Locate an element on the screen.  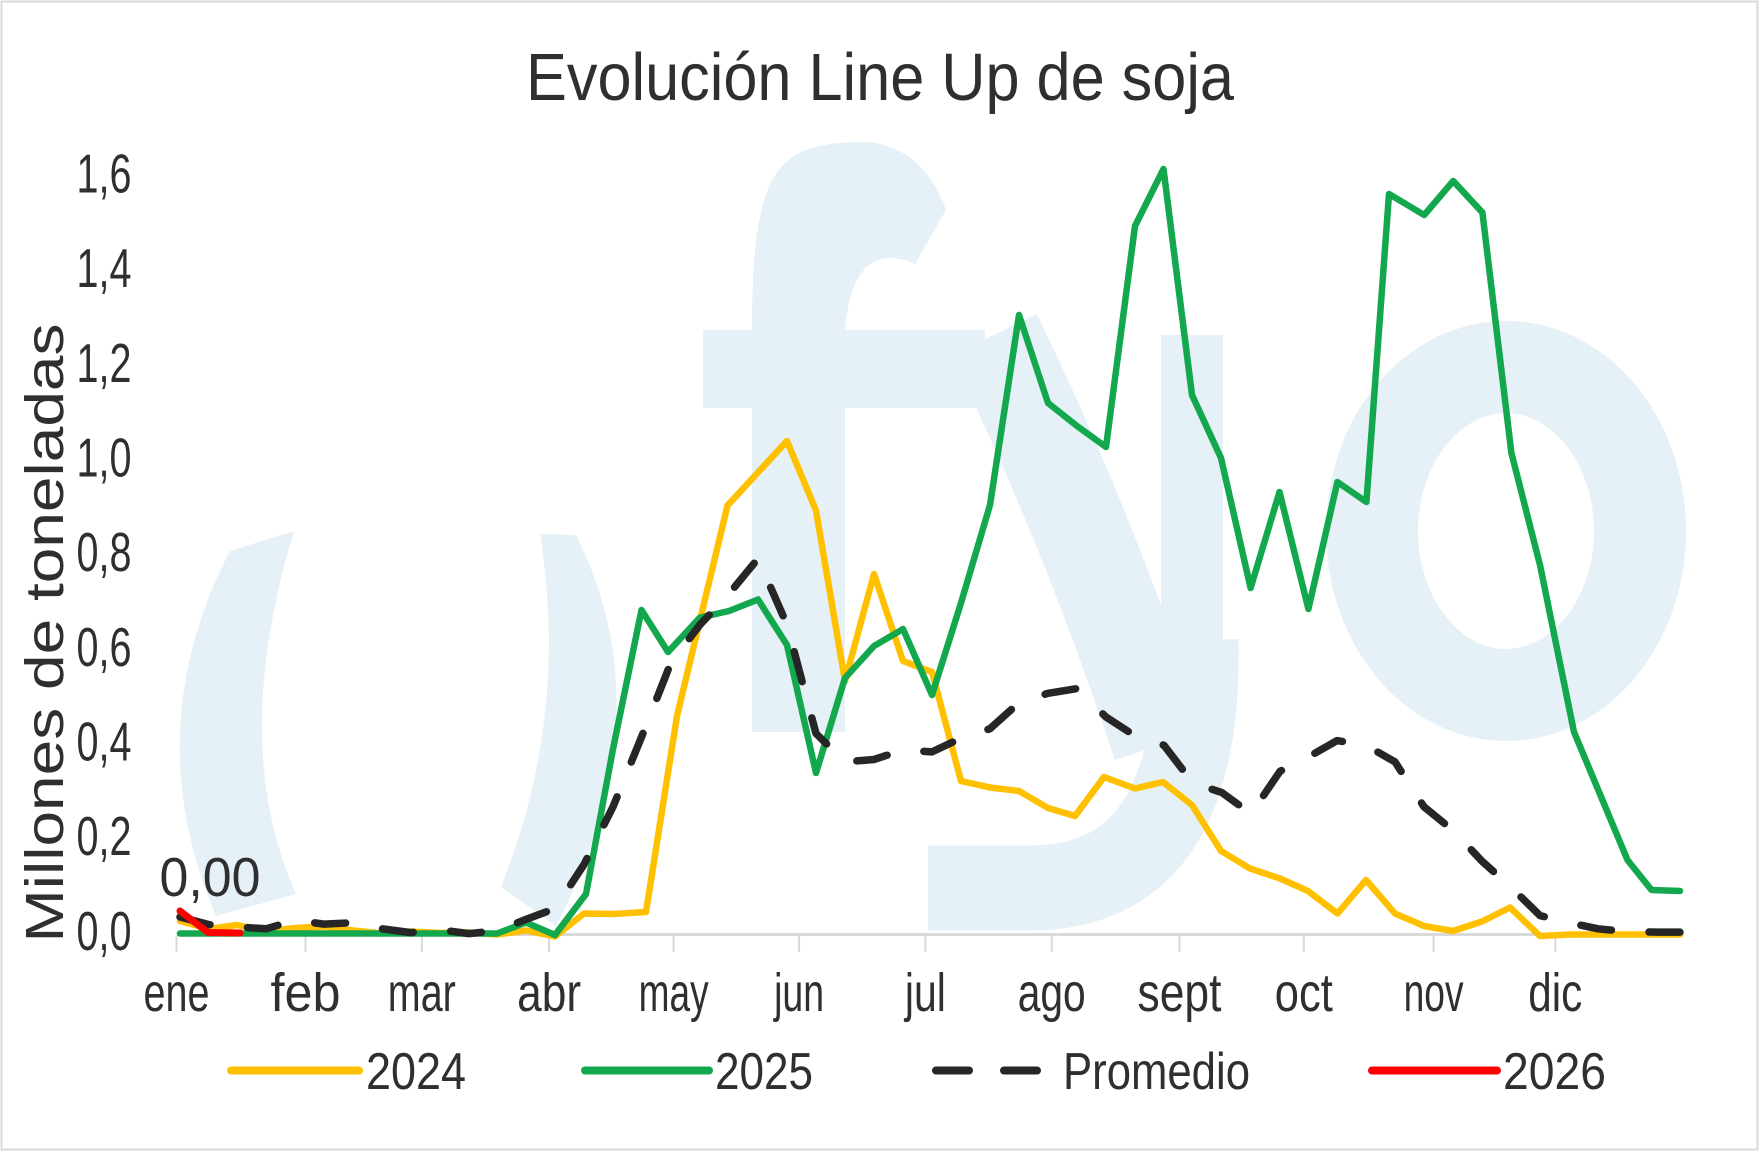
svg-text: nov is located at coordinates (1434, 993).